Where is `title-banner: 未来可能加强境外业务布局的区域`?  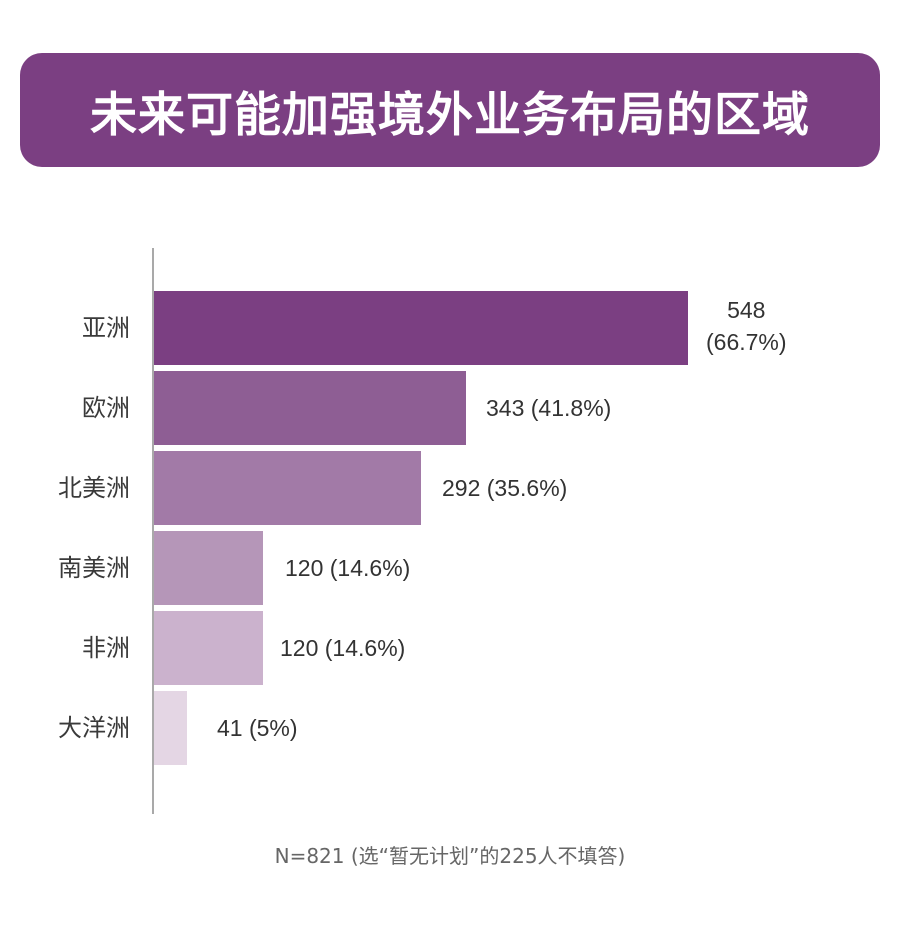
title-banner: 未来可能加强境外业务布局的区域 is located at coordinates (450, 110).